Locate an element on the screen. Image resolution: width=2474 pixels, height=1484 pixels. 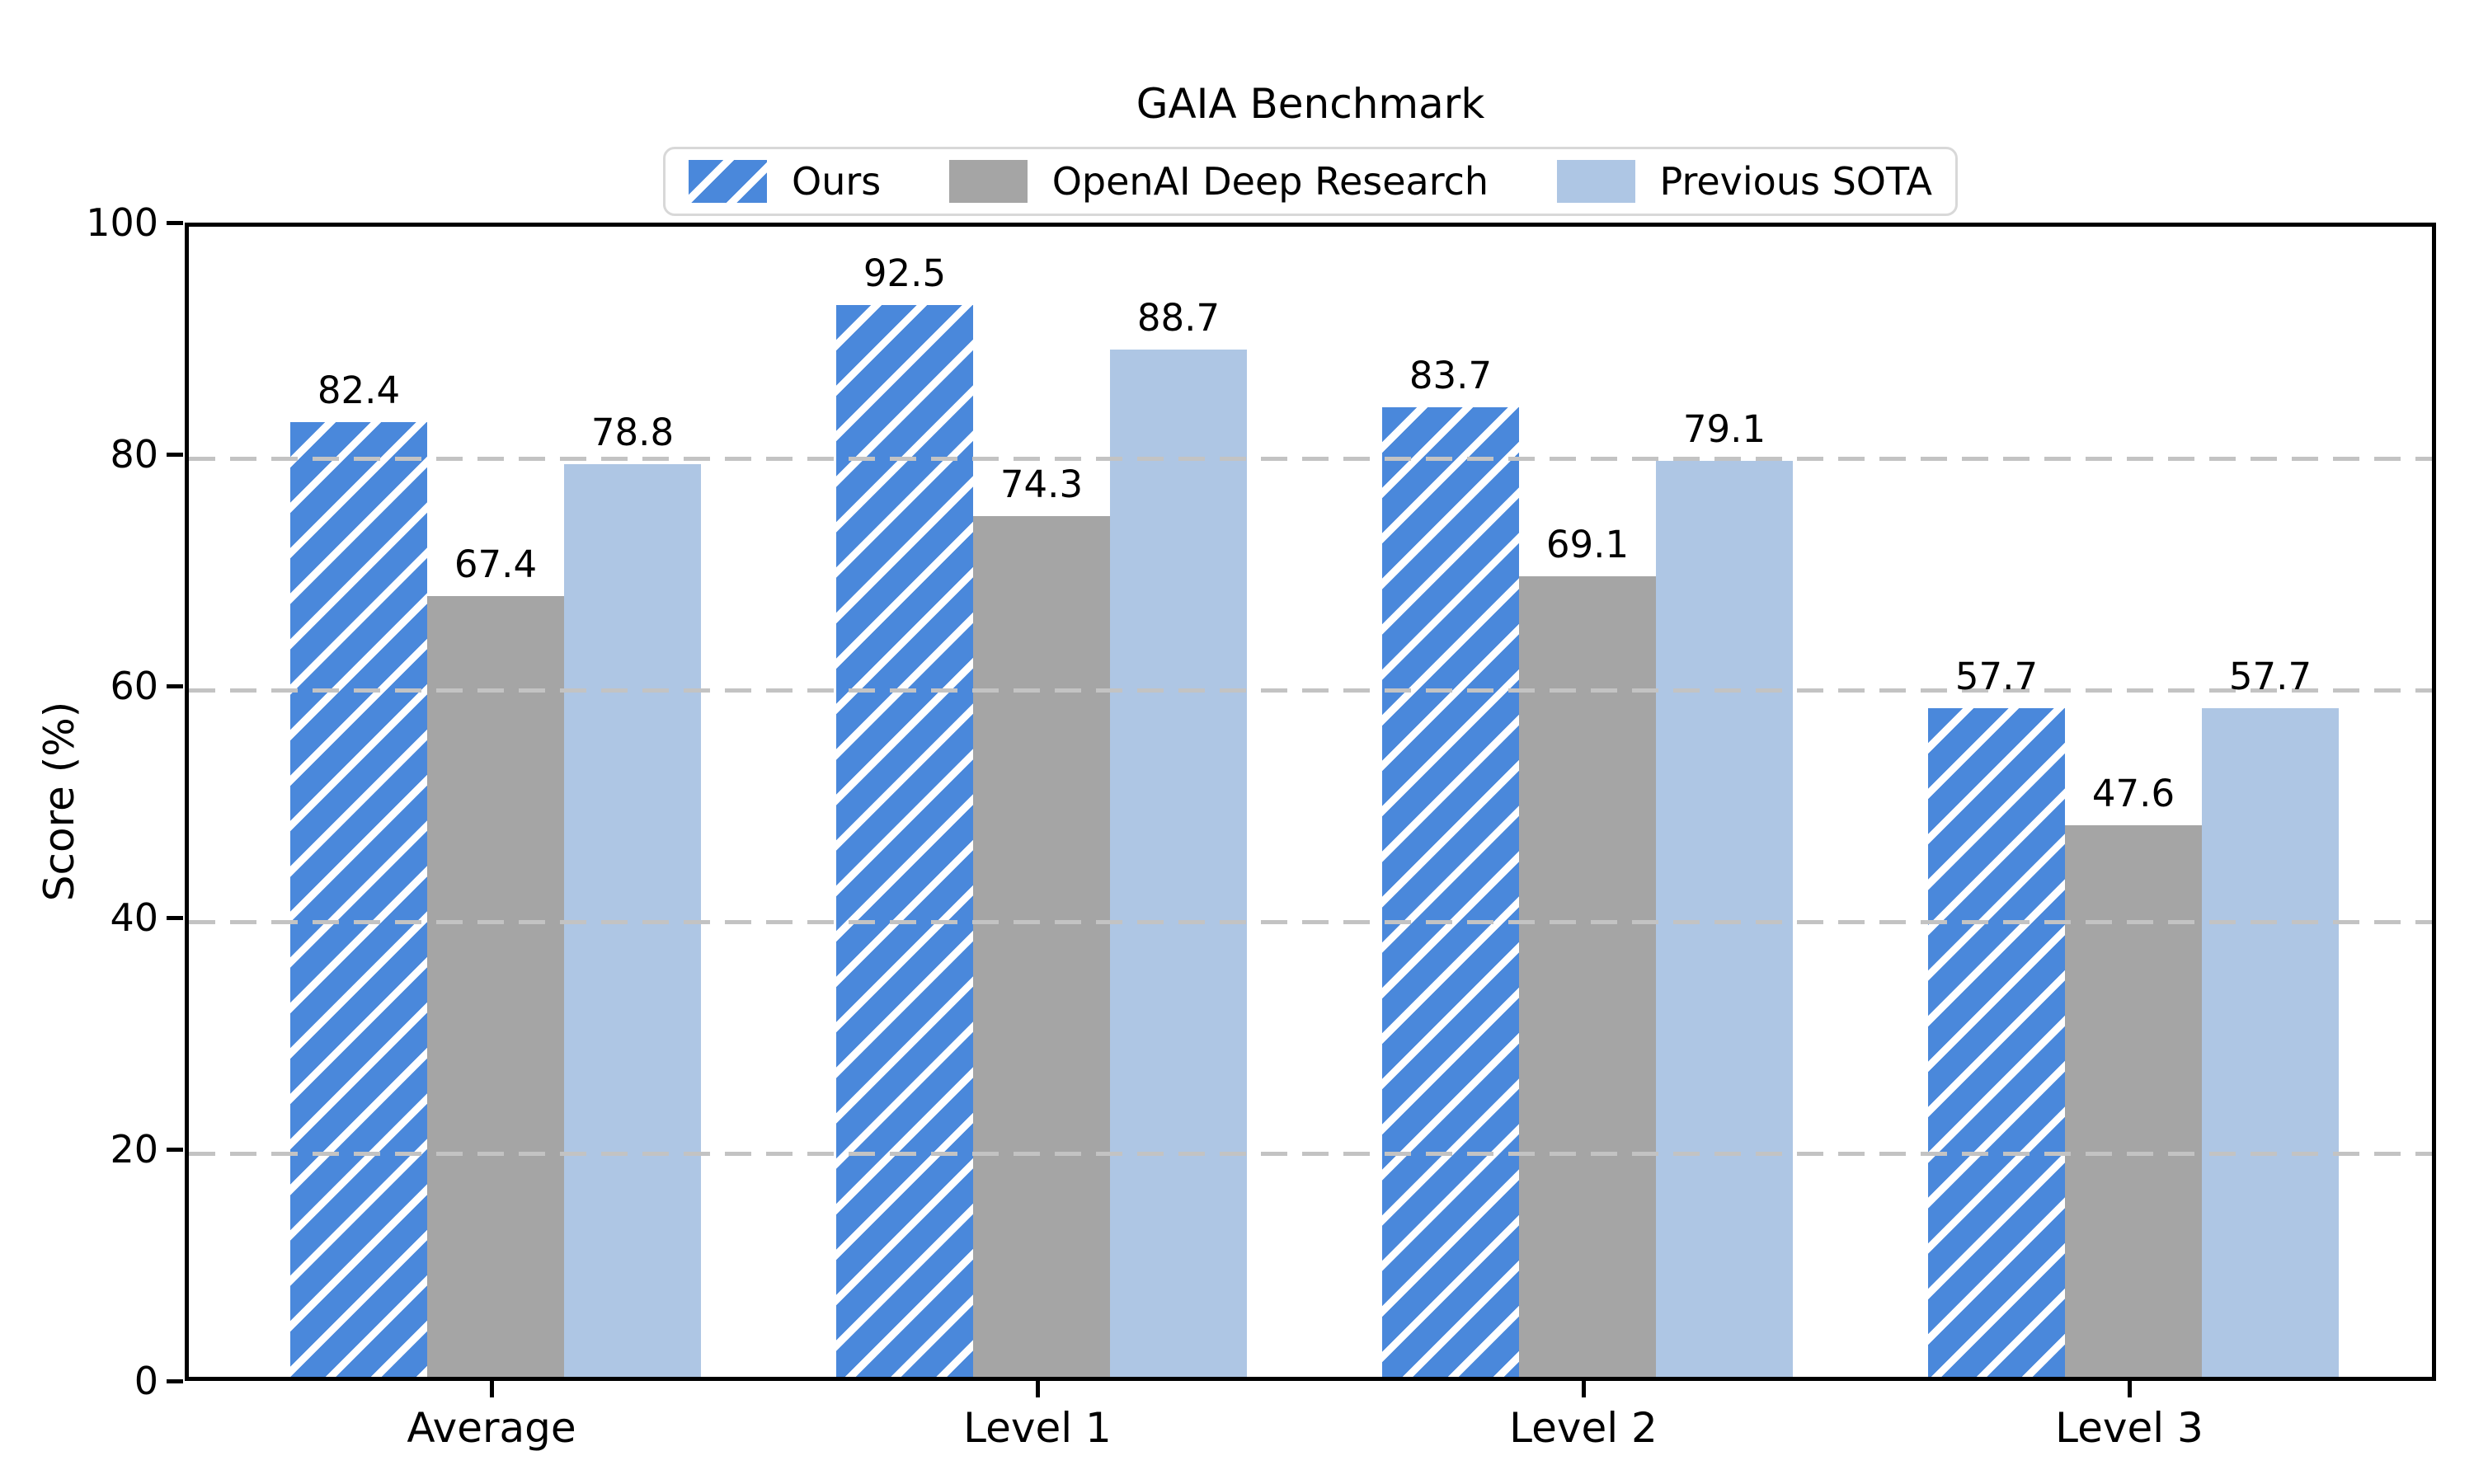
legend-swatch-sota-icon is located at coordinates (1595, 181).